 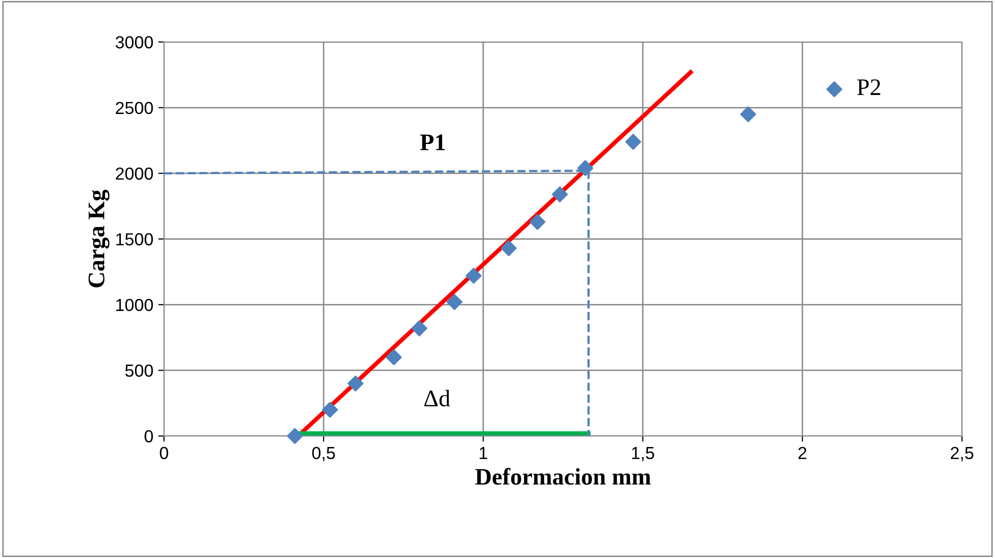 What do you see at coordinates (643, 454) in the screenshot?
I see `x-tick-label: 1,5` at bounding box center [643, 454].